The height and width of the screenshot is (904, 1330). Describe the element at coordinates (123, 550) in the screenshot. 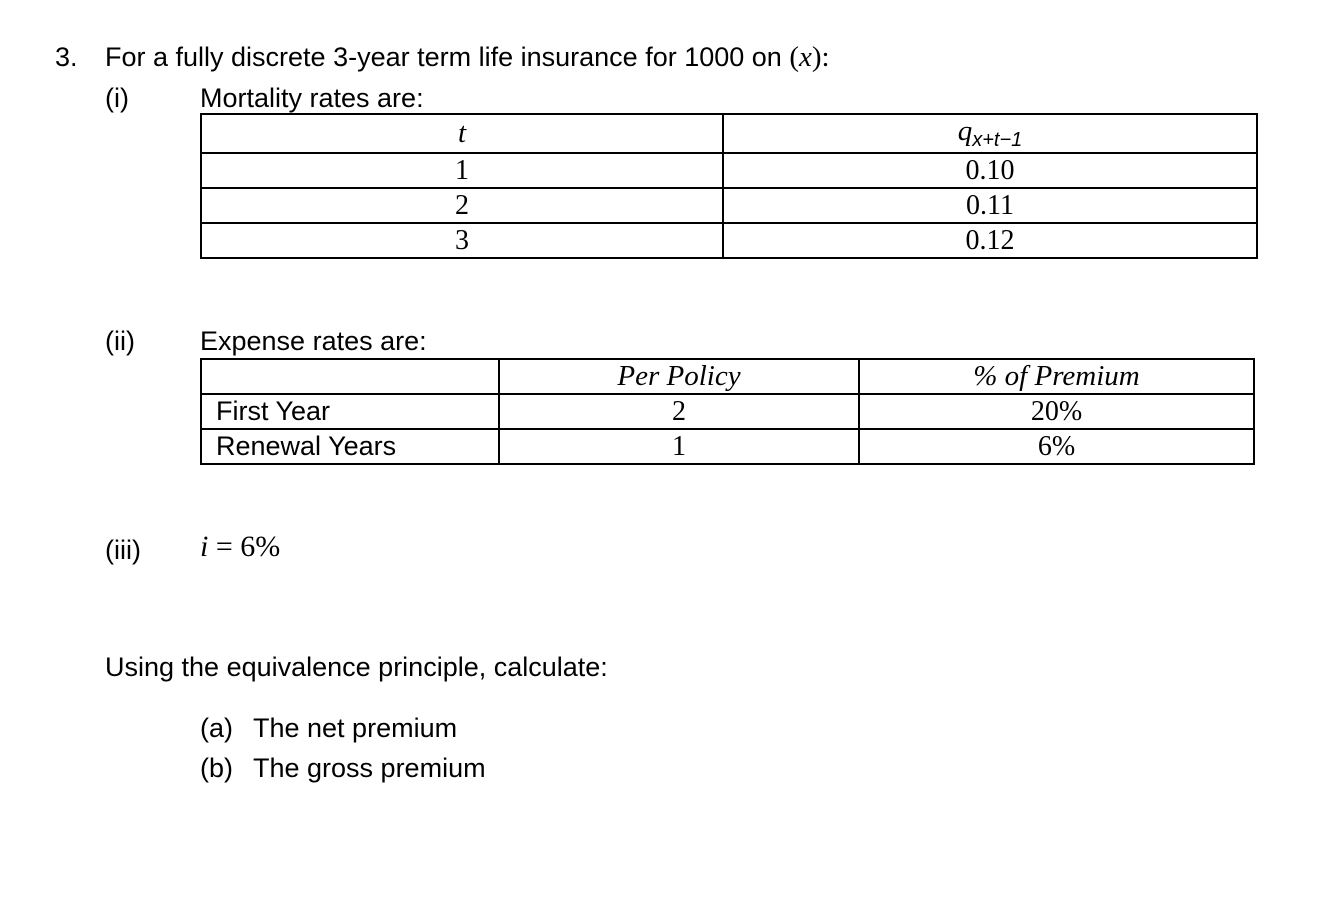

I see `part-iii-label: (iii)` at that location.